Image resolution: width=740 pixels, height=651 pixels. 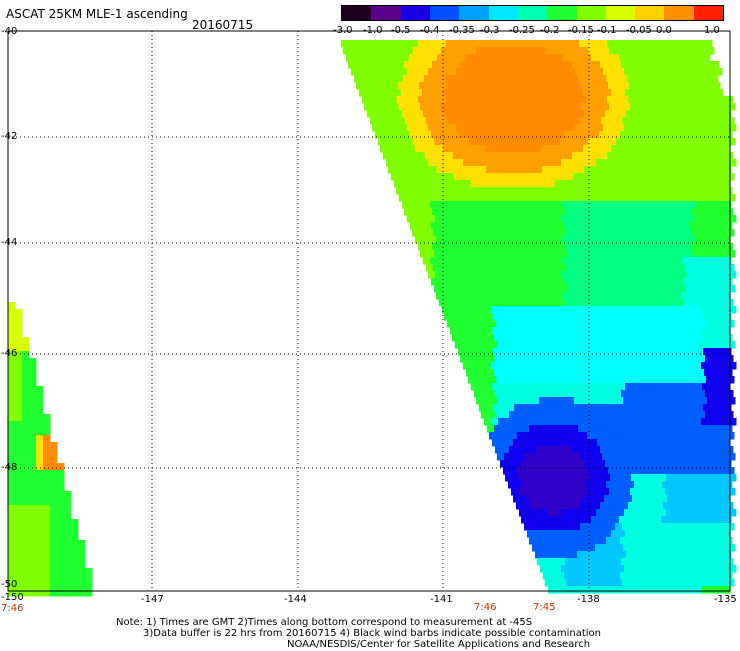 What do you see at coordinates (679, 13) in the screenshot?
I see `colorbar-swatch` at bounding box center [679, 13].